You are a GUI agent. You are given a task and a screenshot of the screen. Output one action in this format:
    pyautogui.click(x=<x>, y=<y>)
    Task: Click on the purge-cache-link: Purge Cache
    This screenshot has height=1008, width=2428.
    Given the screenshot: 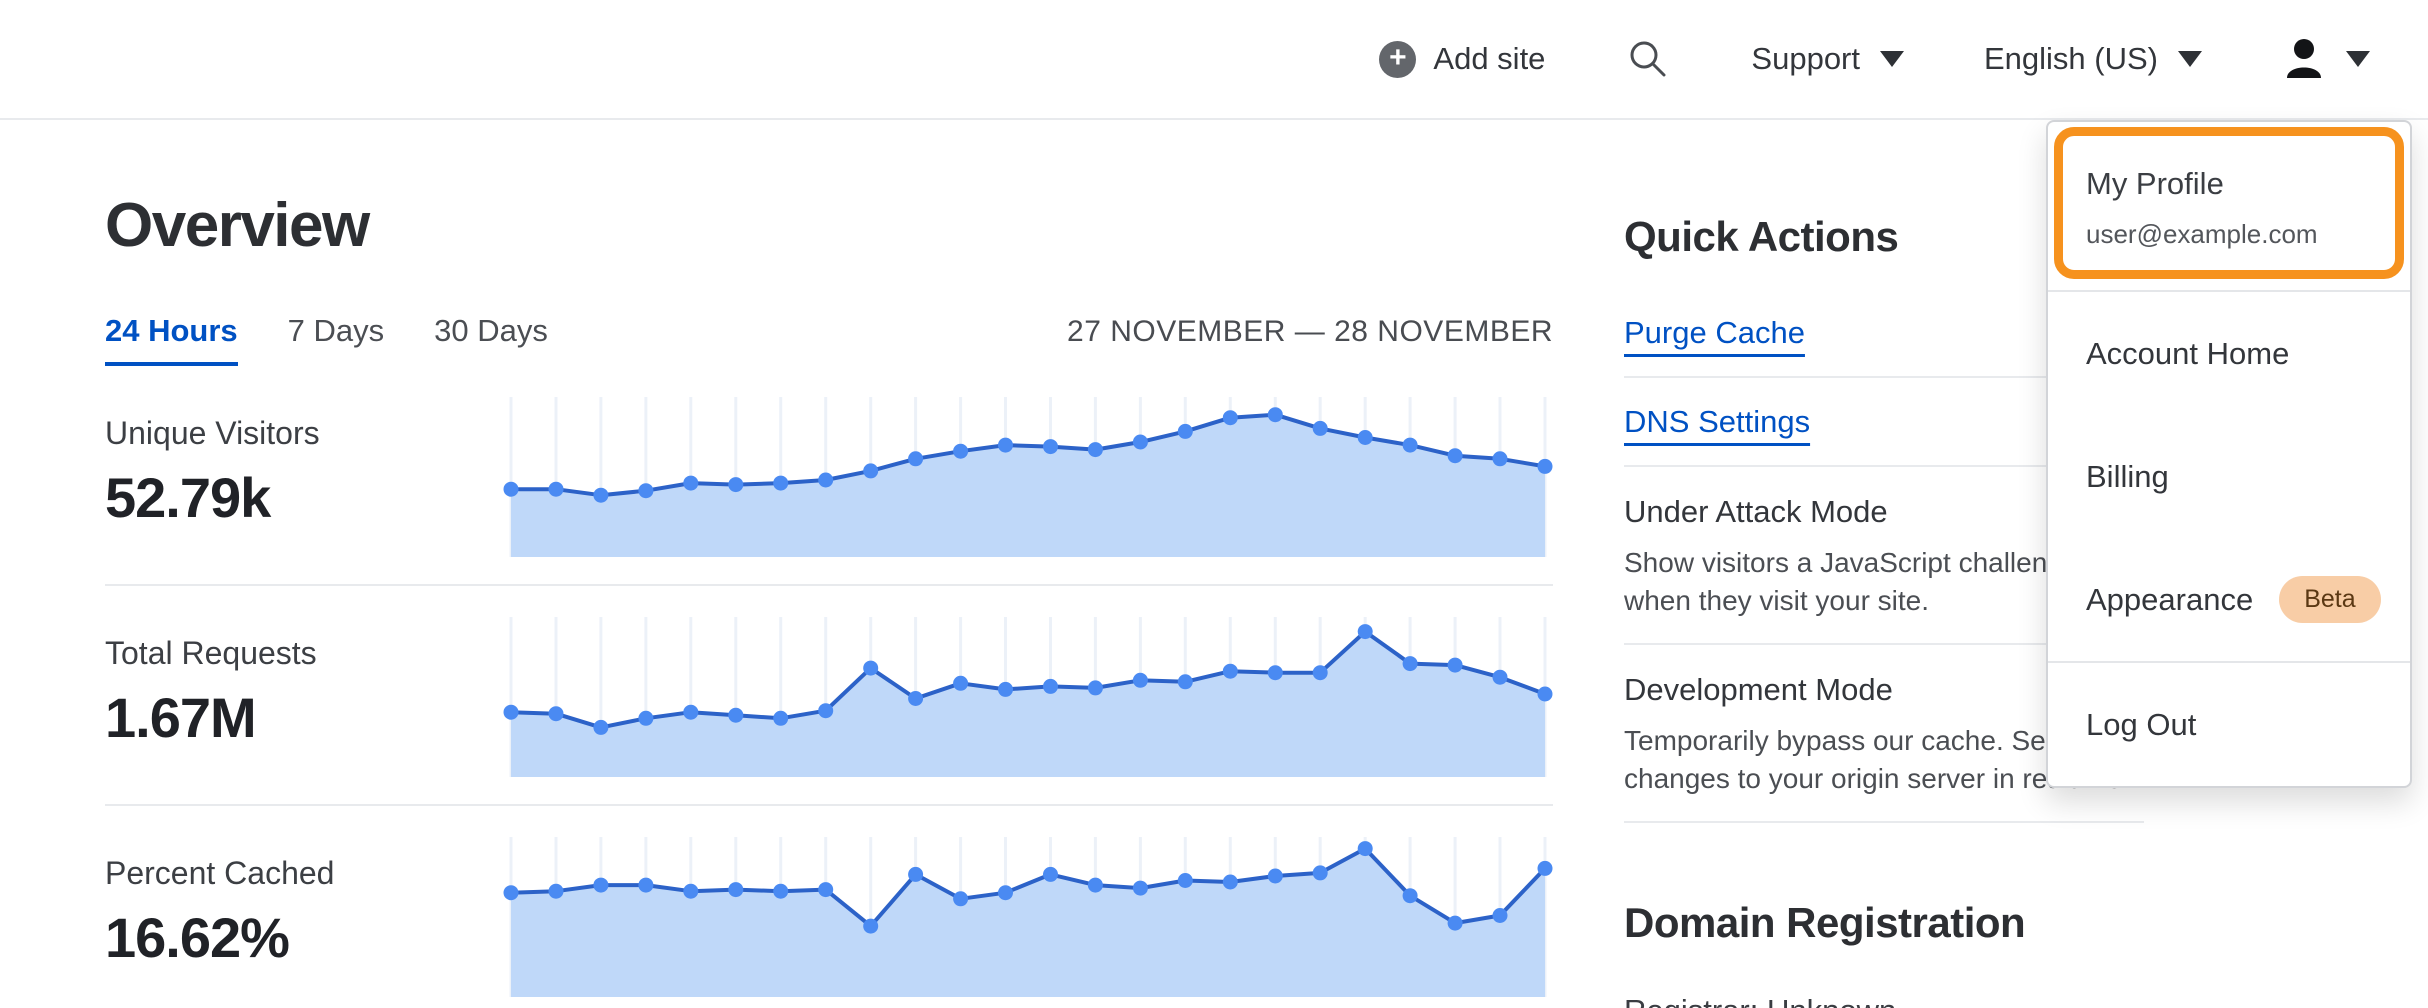 What is the action you would take?
    pyautogui.click(x=1714, y=332)
    